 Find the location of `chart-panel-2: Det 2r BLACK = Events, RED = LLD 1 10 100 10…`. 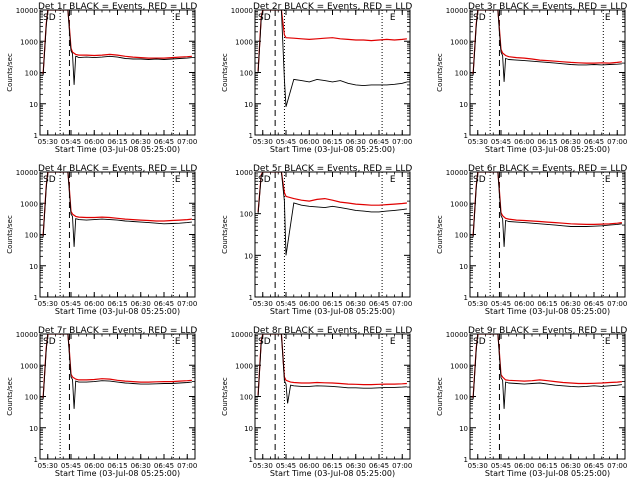

chart-panel-2: Det 2r BLACK = Events, RED = LLD 1 10 100 10… is located at coordinates (316, 78).